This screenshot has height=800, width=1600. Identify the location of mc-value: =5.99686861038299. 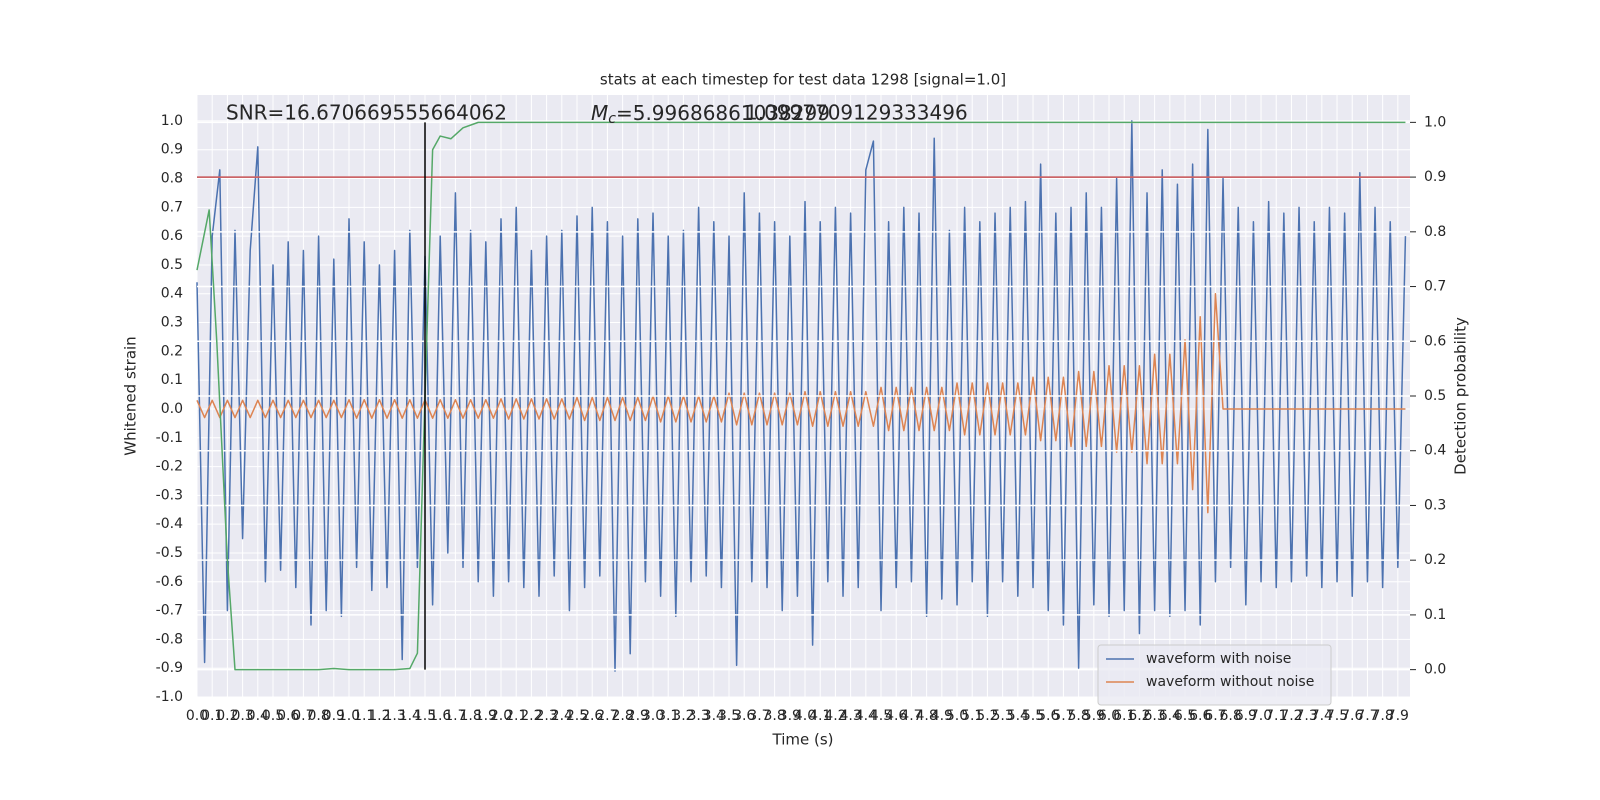
(723, 113).